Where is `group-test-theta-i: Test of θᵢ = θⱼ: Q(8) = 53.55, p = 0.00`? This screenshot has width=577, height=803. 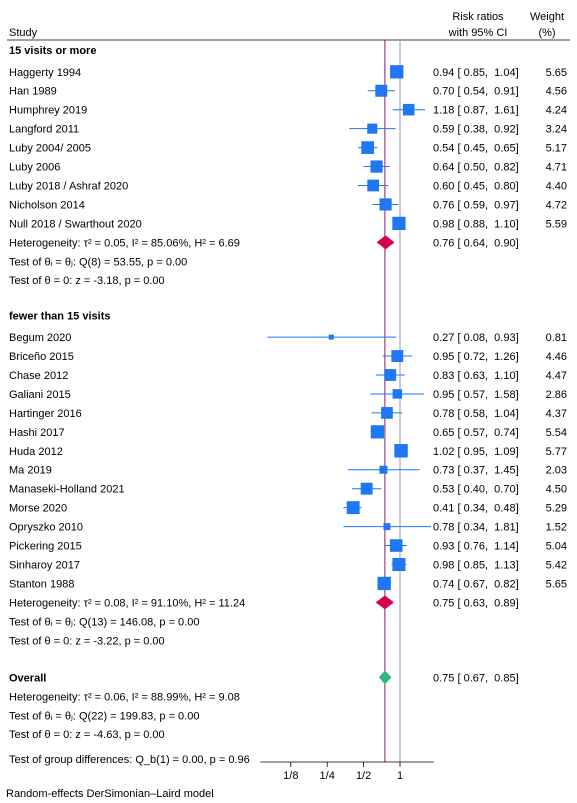 group-test-theta-i: Test of θᵢ = θⱼ: Q(8) = 53.55, p = 0.00 is located at coordinates (98, 262).